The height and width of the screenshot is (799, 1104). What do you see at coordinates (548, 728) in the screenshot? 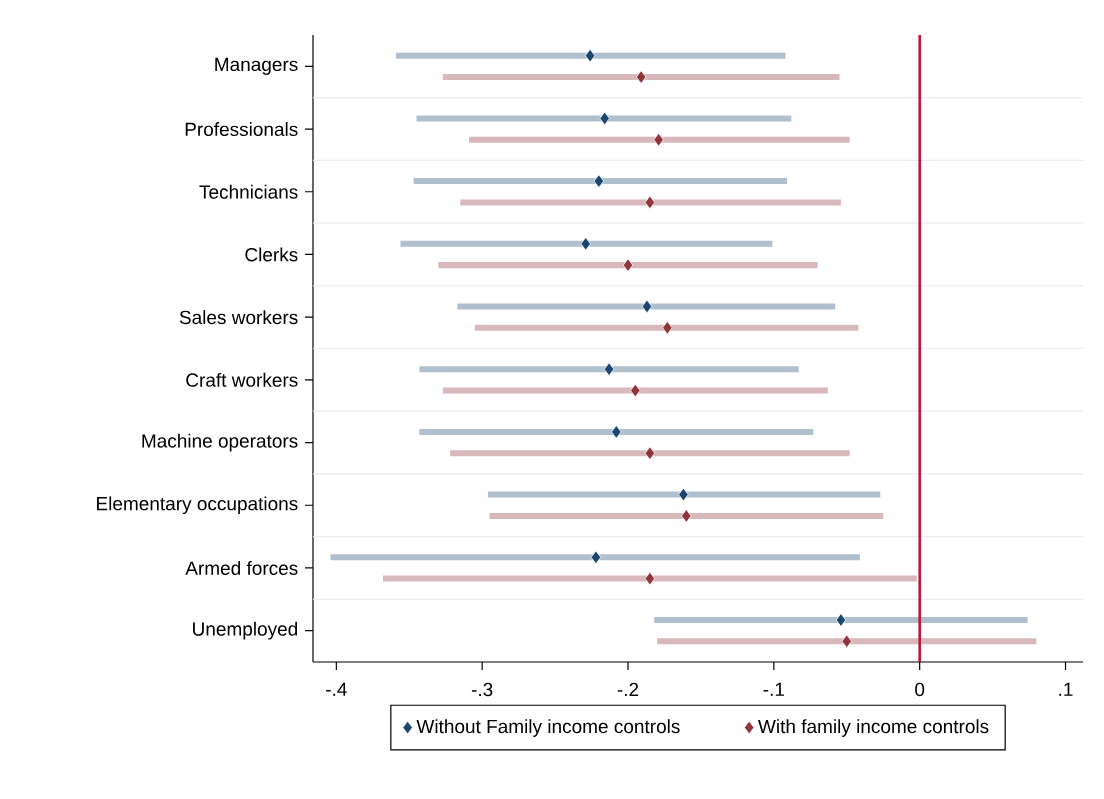
I see `legend-label: Without Family income controls` at bounding box center [548, 728].